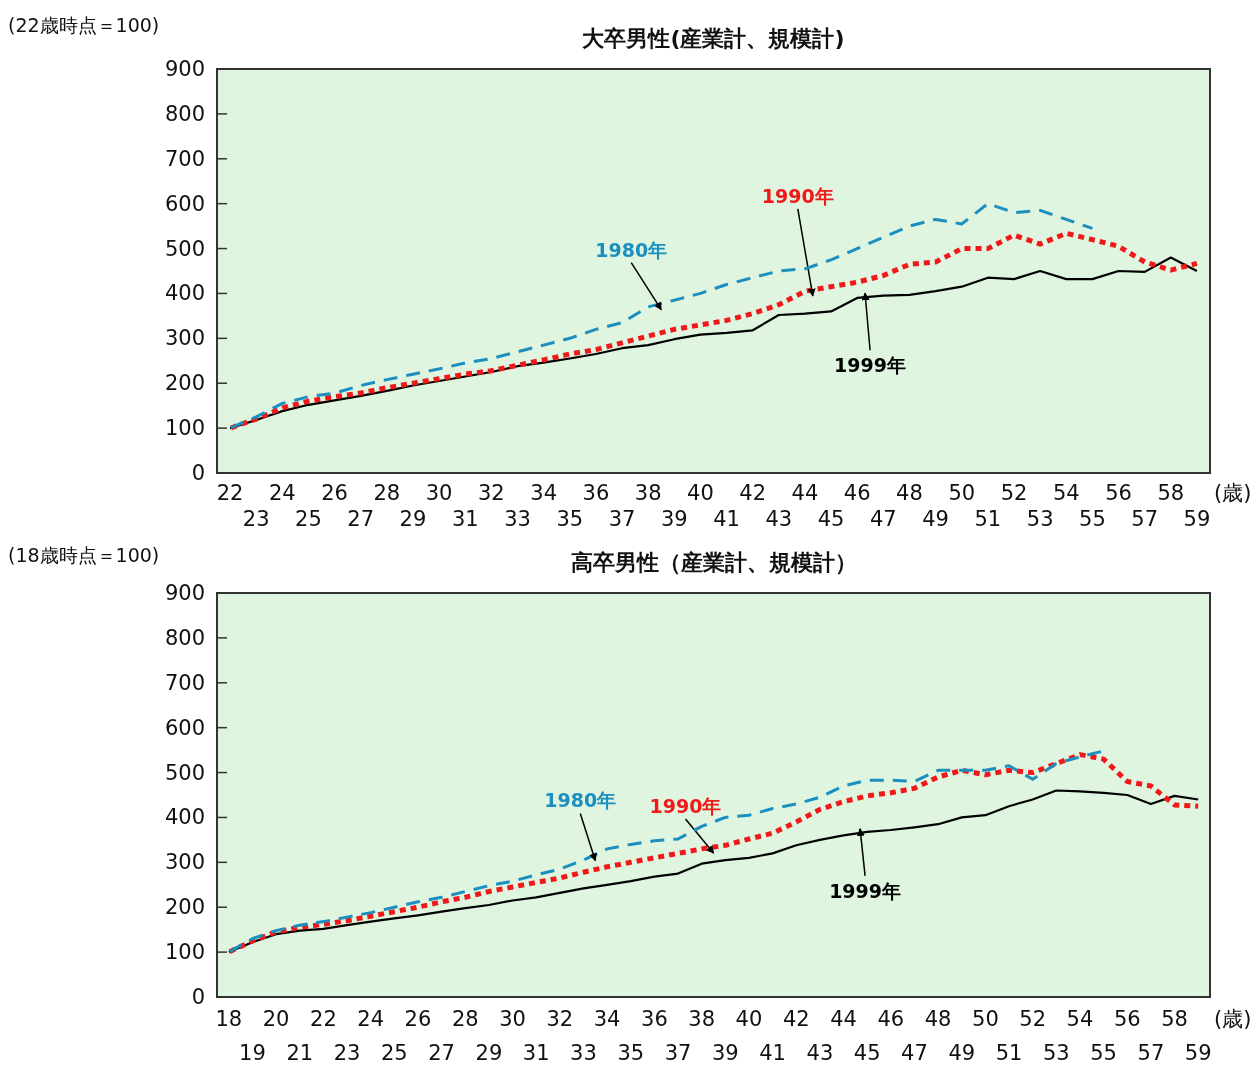 The image size is (1251, 1066). Describe the element at coordinates (252, 1053) in the screenshot. I see `x-tick-label: 19` at that location.